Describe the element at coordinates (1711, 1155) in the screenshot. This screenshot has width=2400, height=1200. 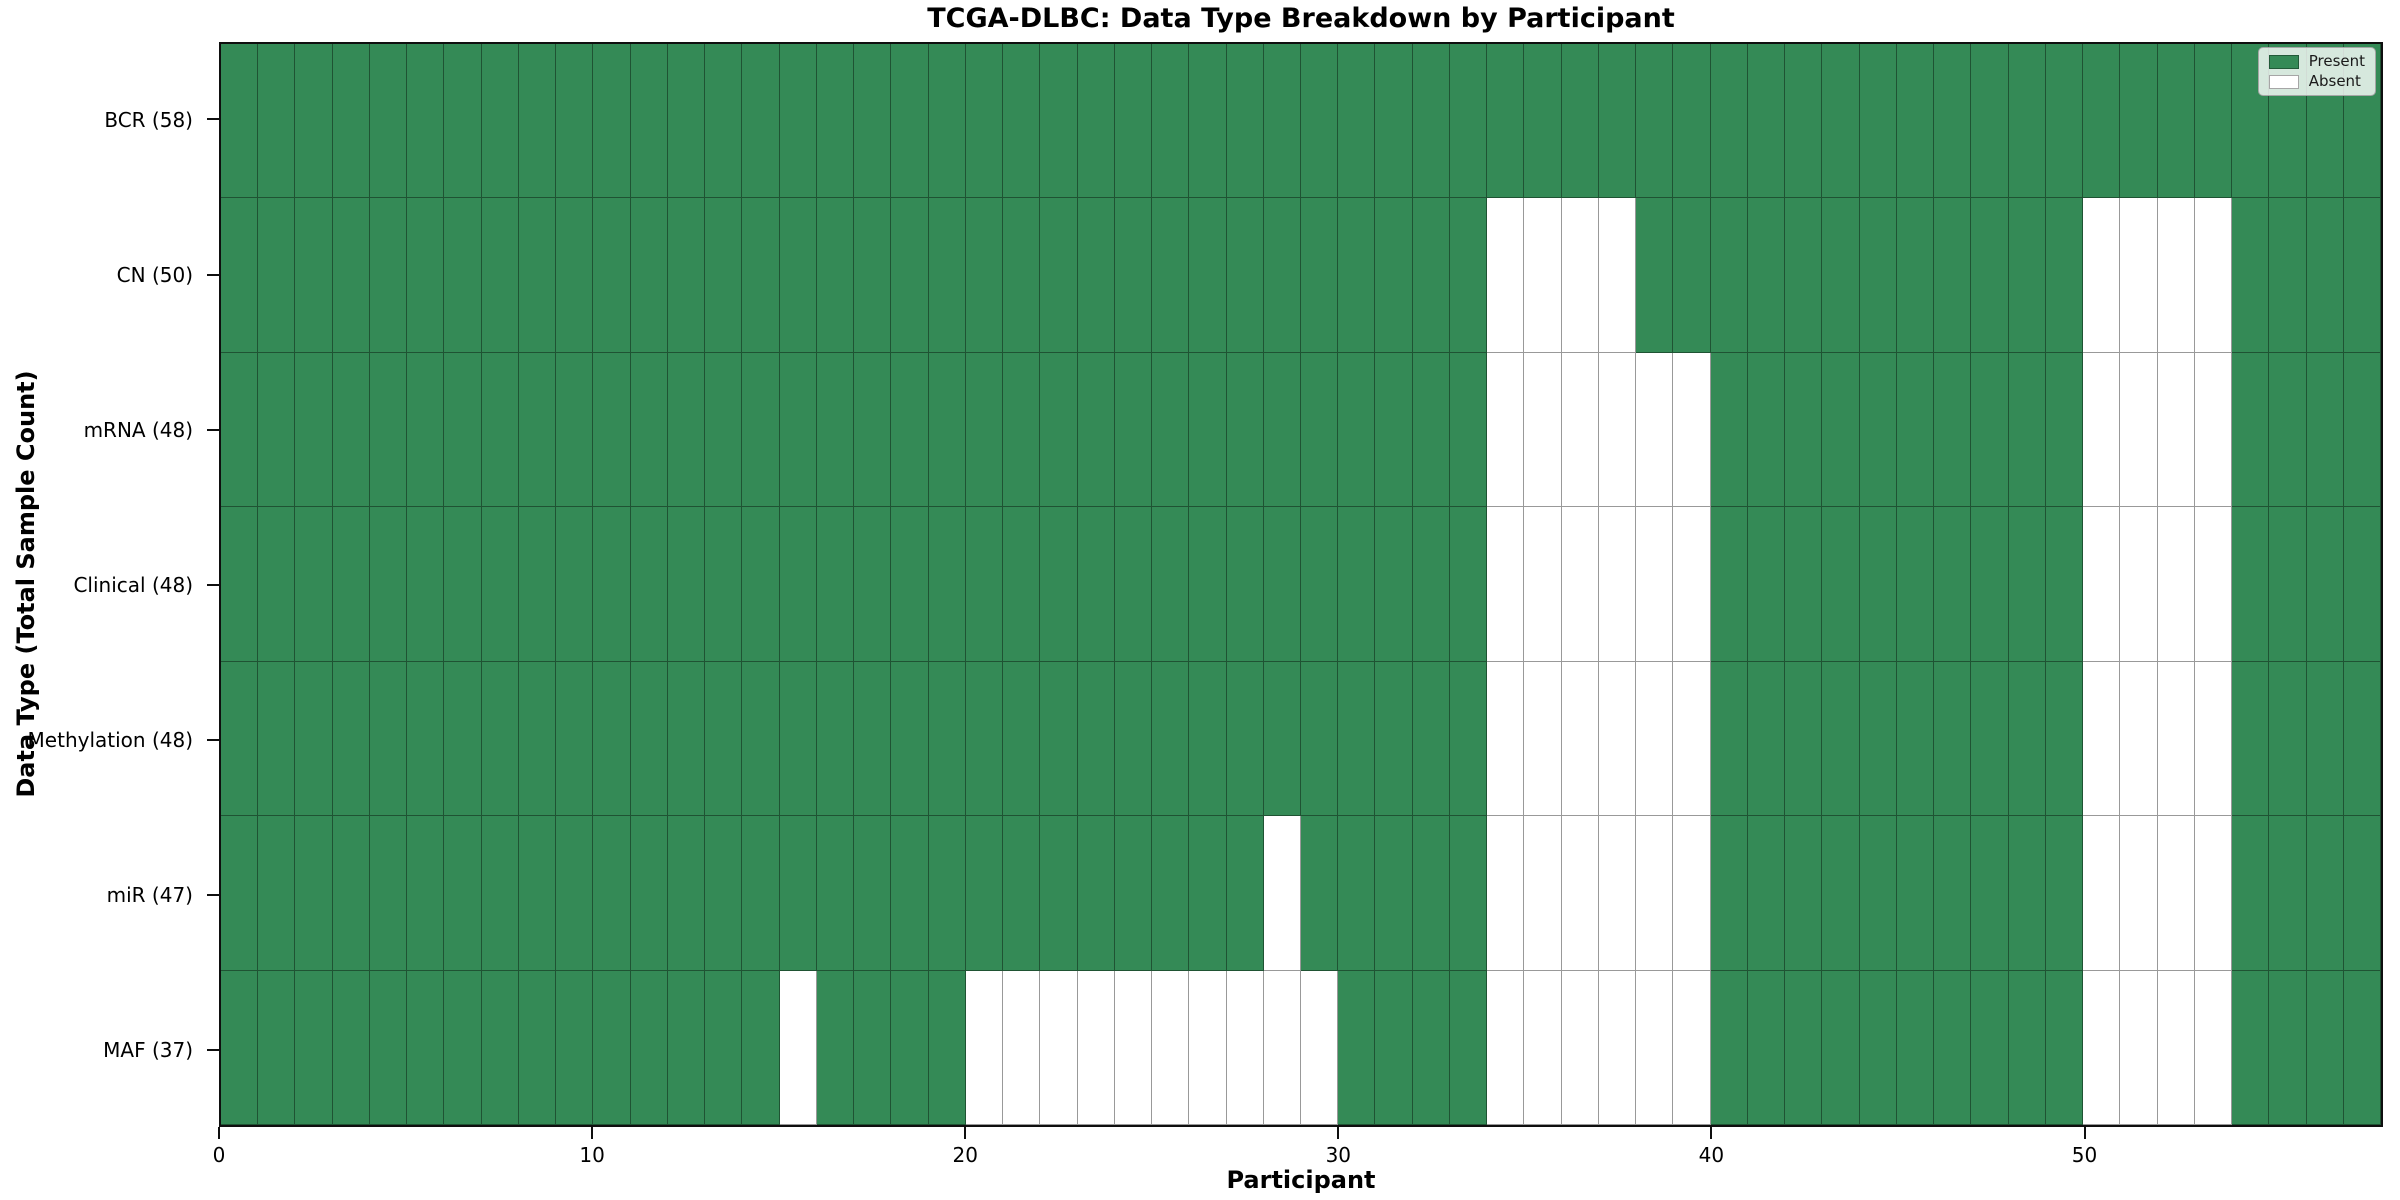
I see `x-tick-label: 40` at that location.